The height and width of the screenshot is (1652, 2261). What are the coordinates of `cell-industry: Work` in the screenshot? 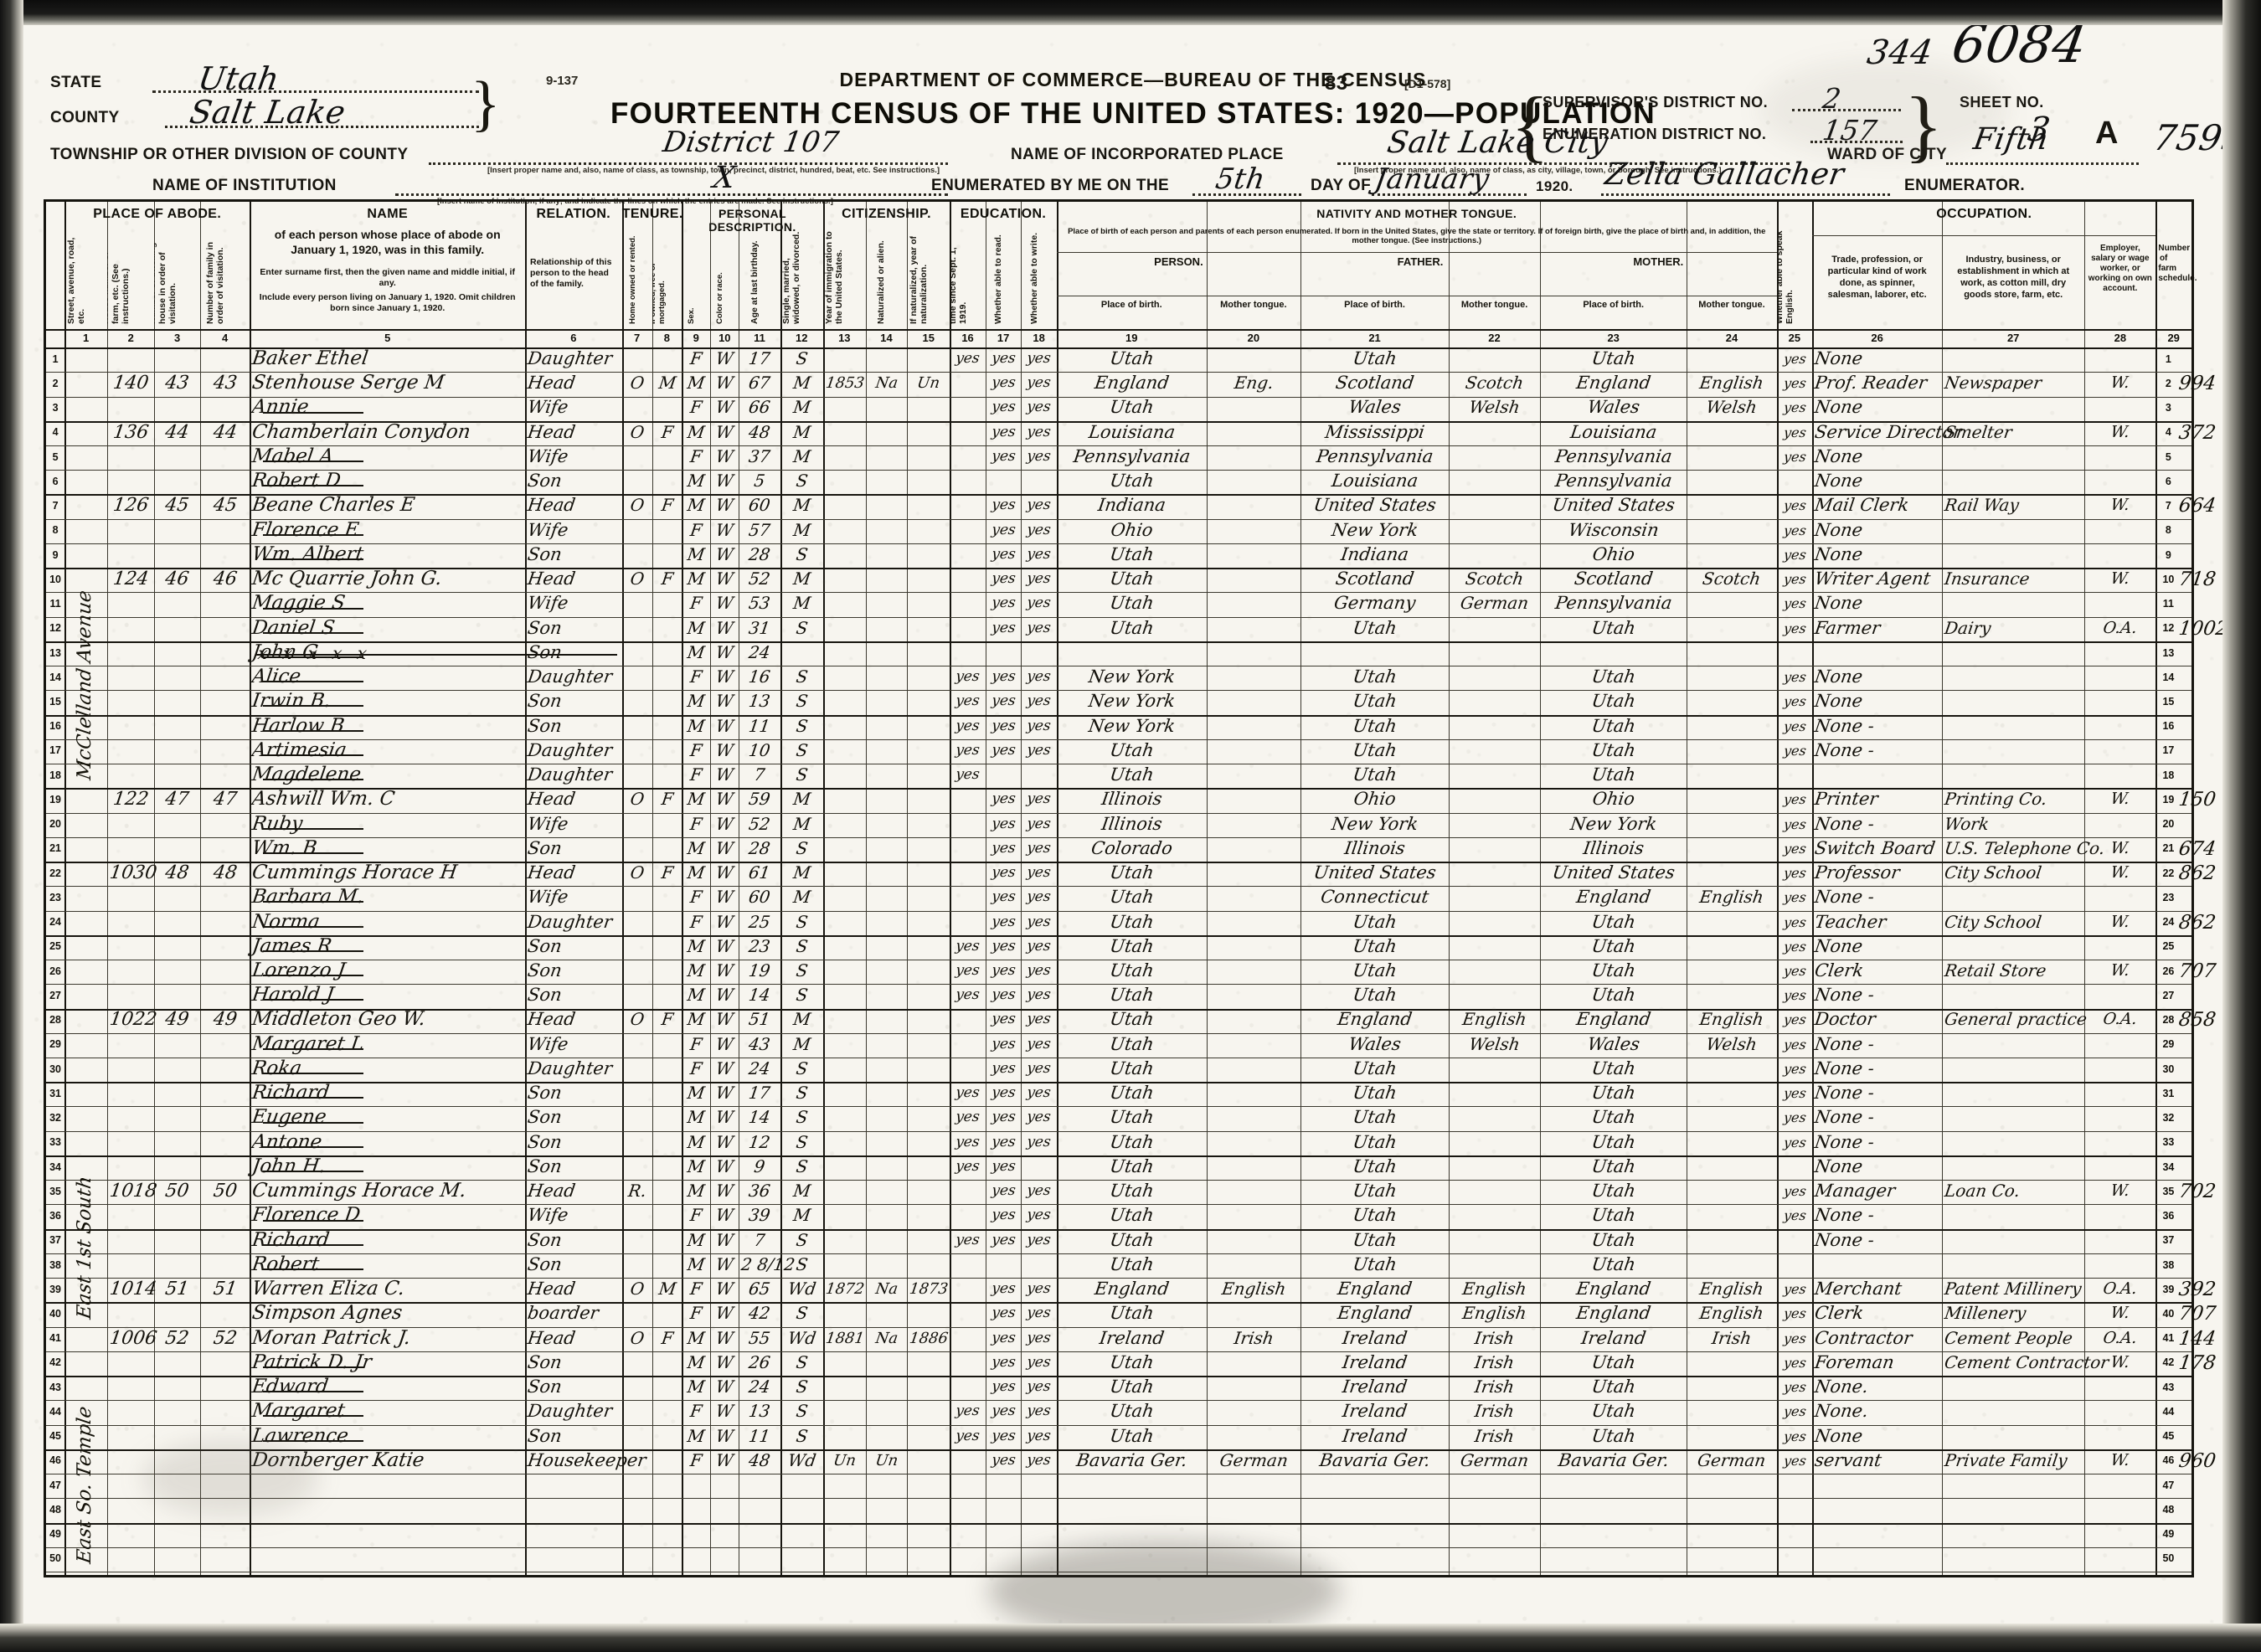 It's located at (1967, 824).